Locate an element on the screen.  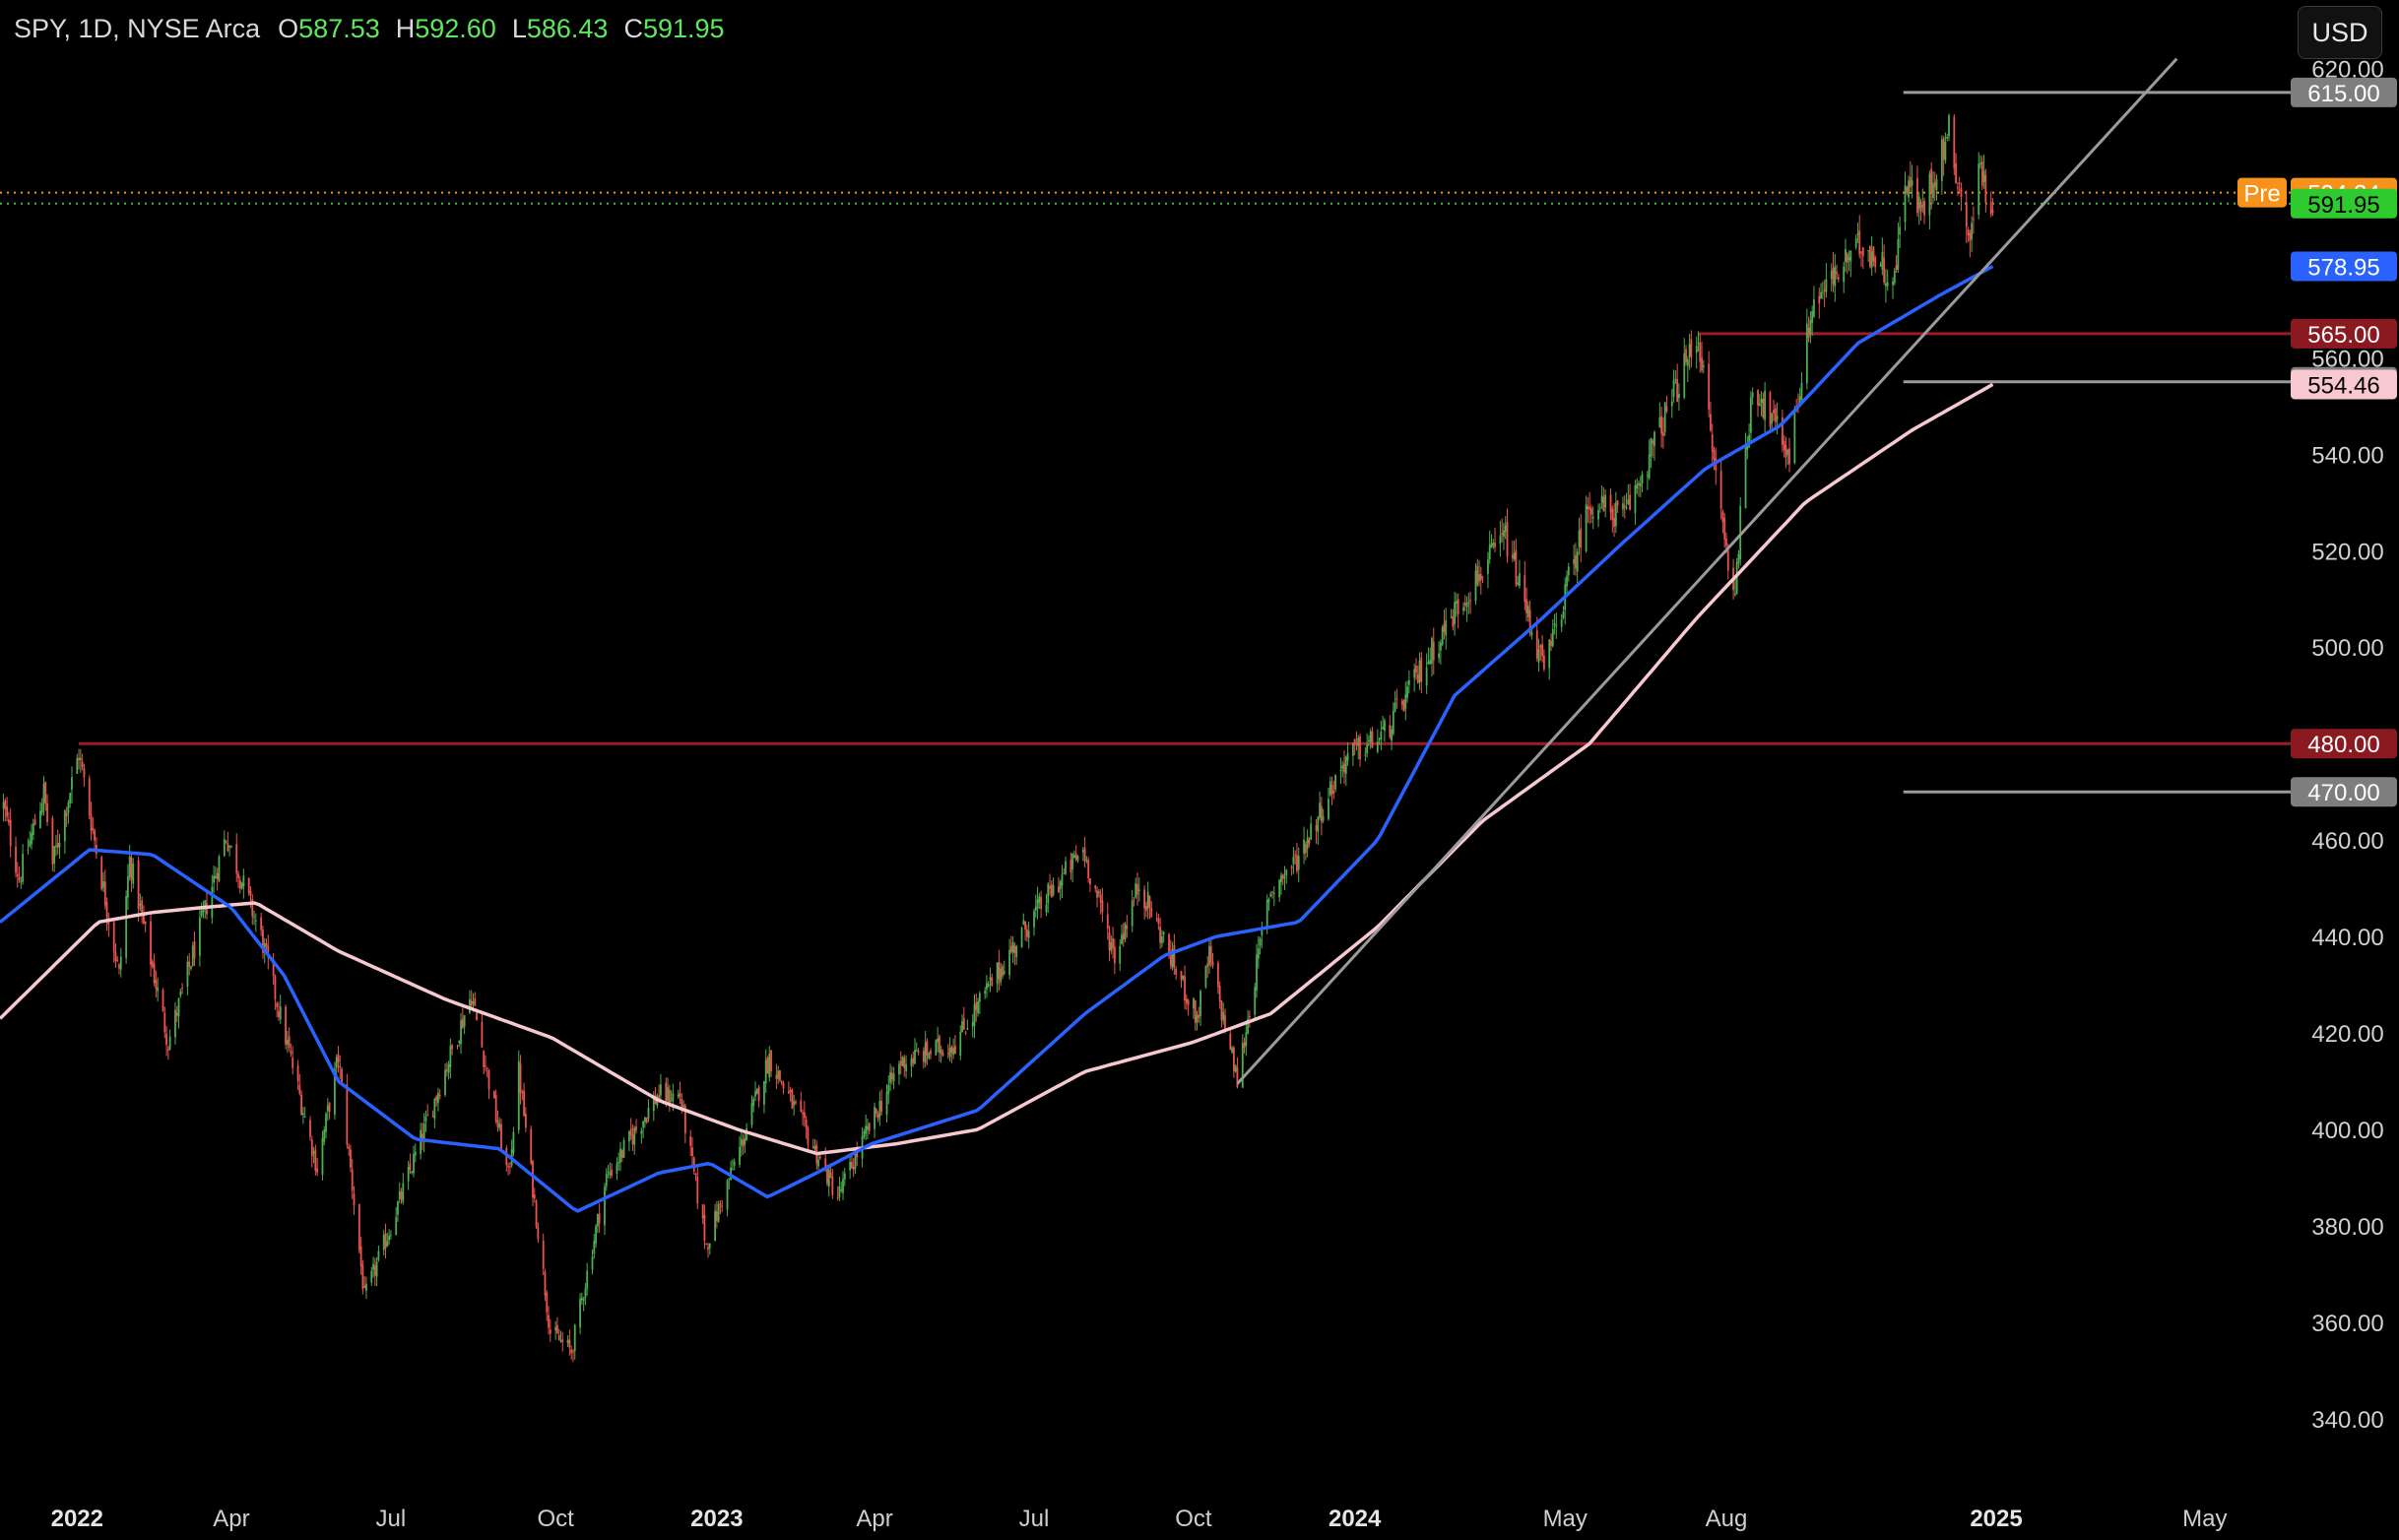
price-tag: 591.95 is located at coordinates (2344, 203).